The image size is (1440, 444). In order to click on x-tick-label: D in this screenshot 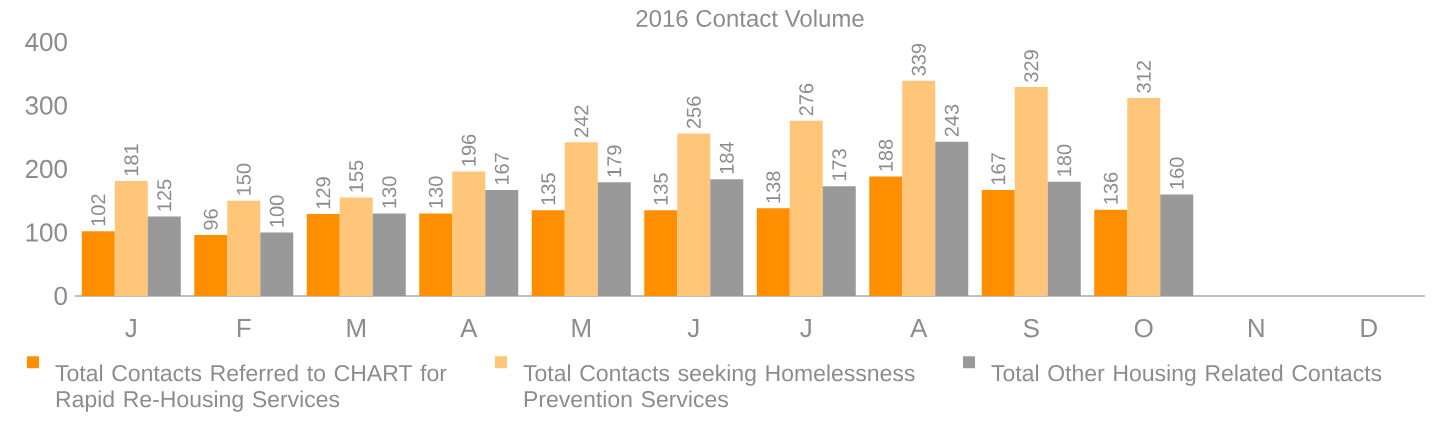, I will do `click(1369, 328)`.